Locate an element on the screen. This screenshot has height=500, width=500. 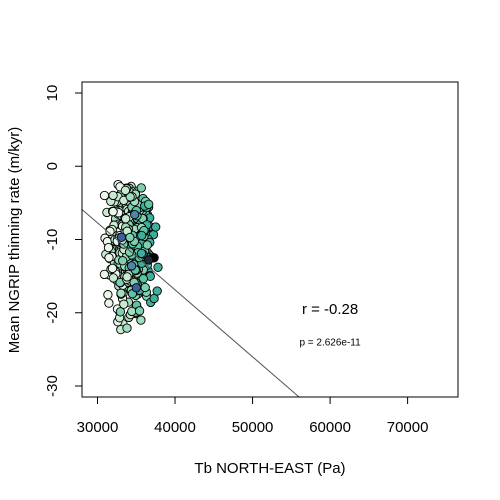
x-axis: 30000 40000 50000 60000 70000 is located at coordinates (253, 416).